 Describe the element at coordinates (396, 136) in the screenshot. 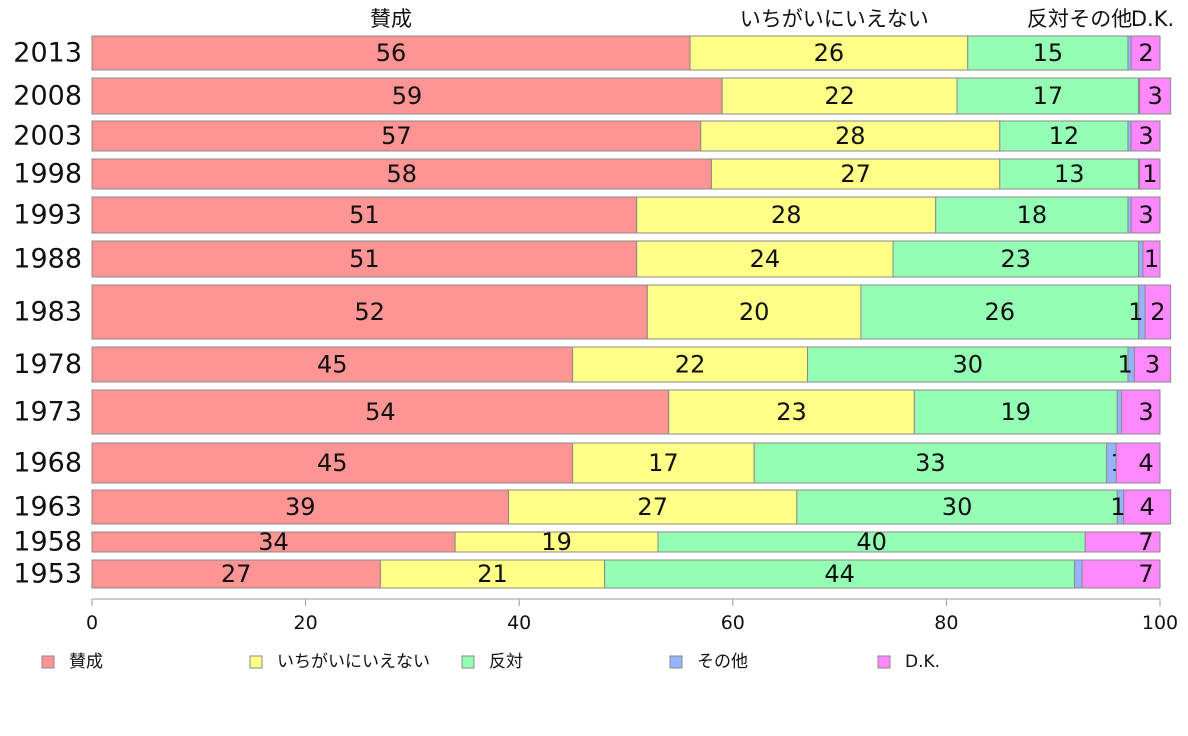

I see `bar-segment-agree-2003` at that location.